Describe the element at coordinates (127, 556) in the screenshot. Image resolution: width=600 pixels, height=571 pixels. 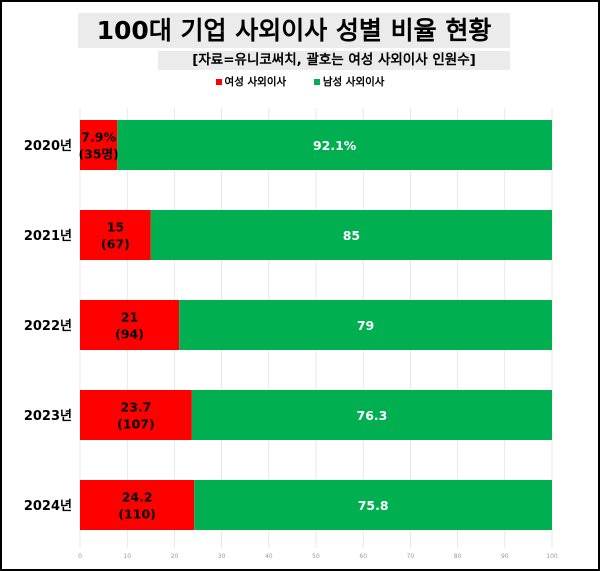
I see `x-tick-label: 10` at that location.